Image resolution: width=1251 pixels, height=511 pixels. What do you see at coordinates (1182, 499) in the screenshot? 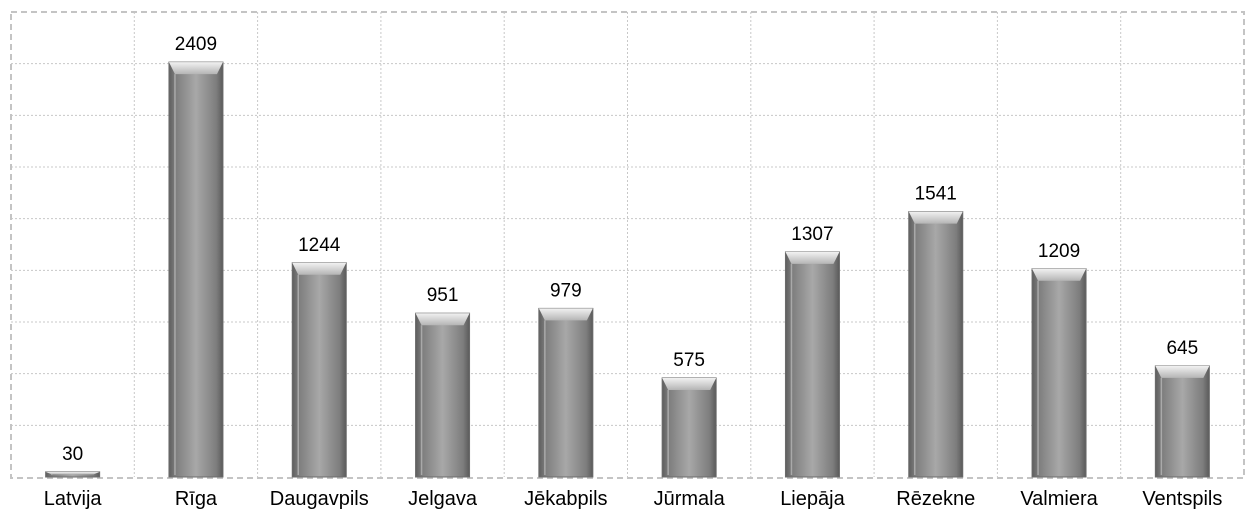
I see `category-label: Ventspils` at bounding box center [1182, 499].